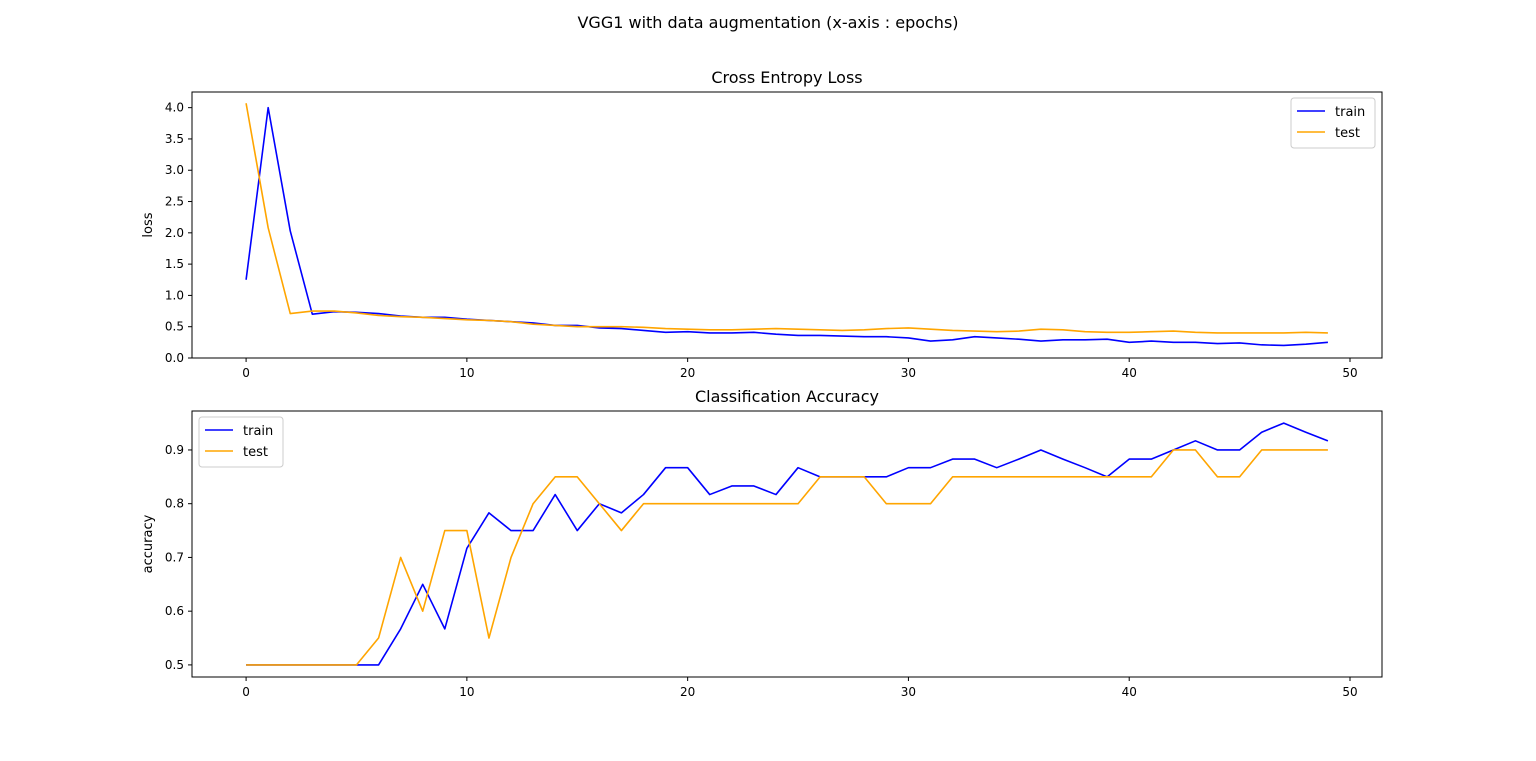  Describe the element at coordinates (174, 358) in the screenshot. I see `loss-ytick-label: 0.0` at that location.